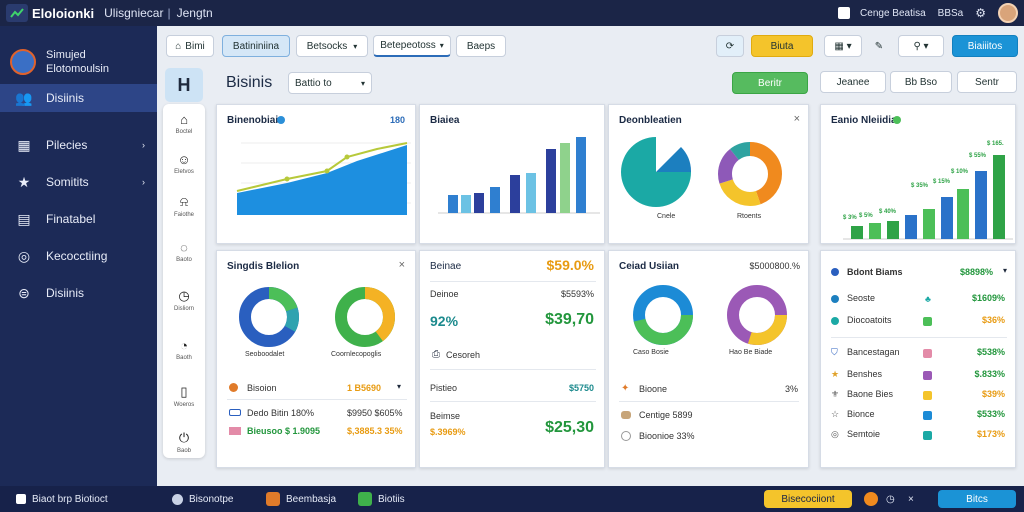  What do you see at coordinates (749, 216) in the screenshot?
I see `legend-2: Rtoents` at bounding box center [749, 216].